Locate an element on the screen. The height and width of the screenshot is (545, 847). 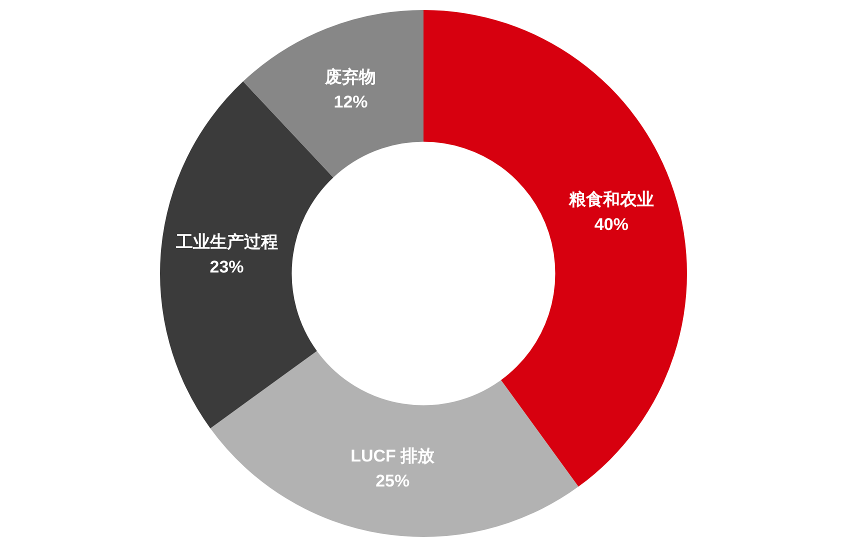
slice-label: 废弃物 is located at coordinates (350, 76).